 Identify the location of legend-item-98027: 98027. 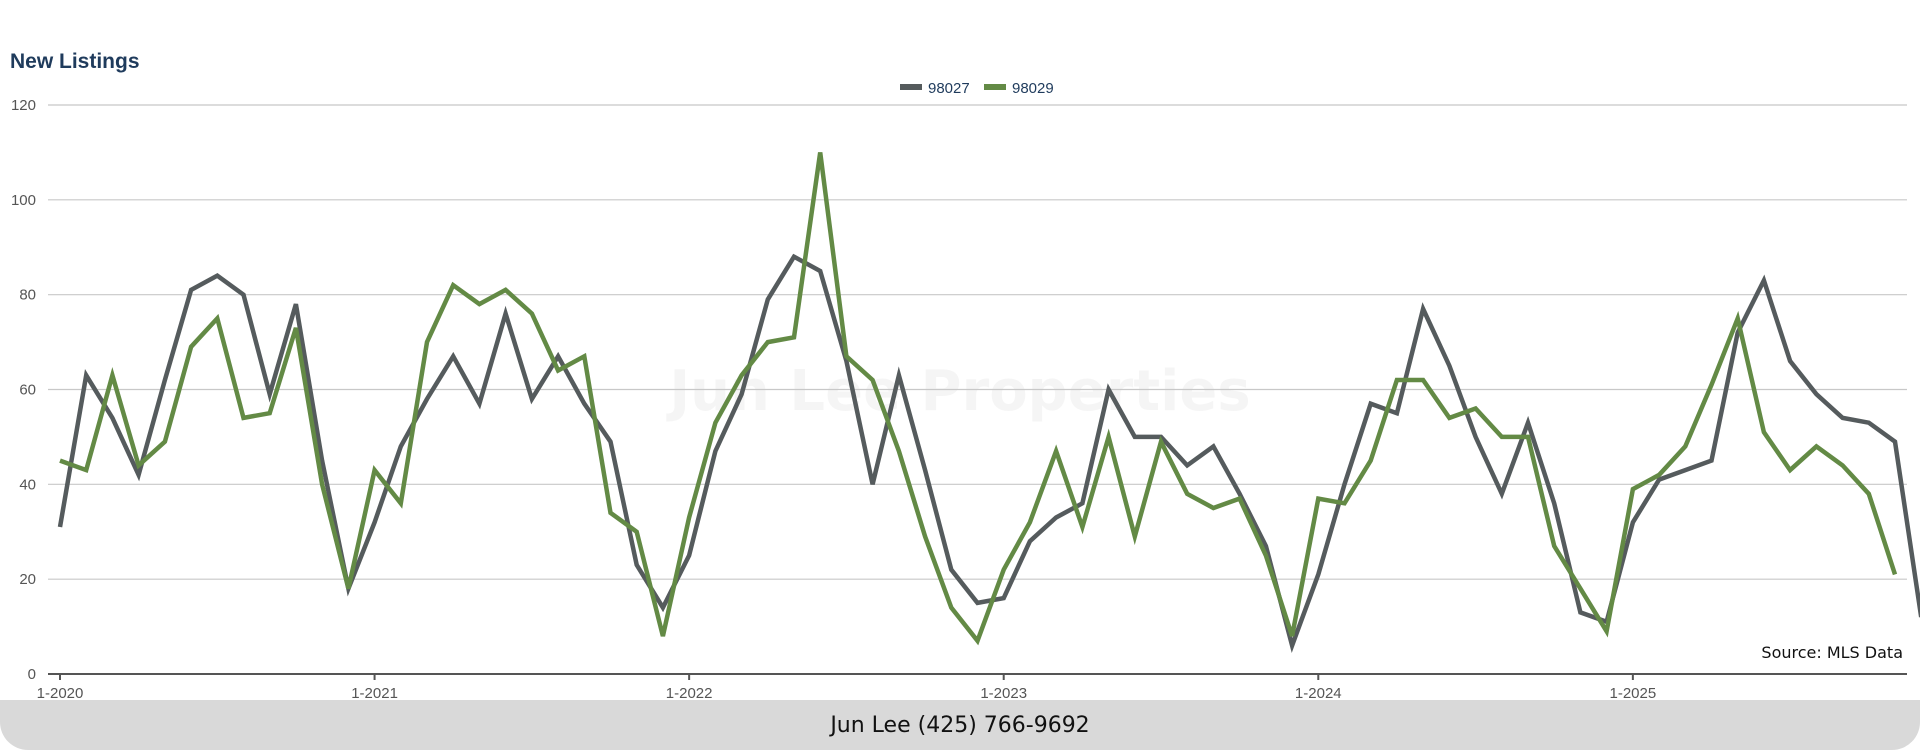
(935, 88).